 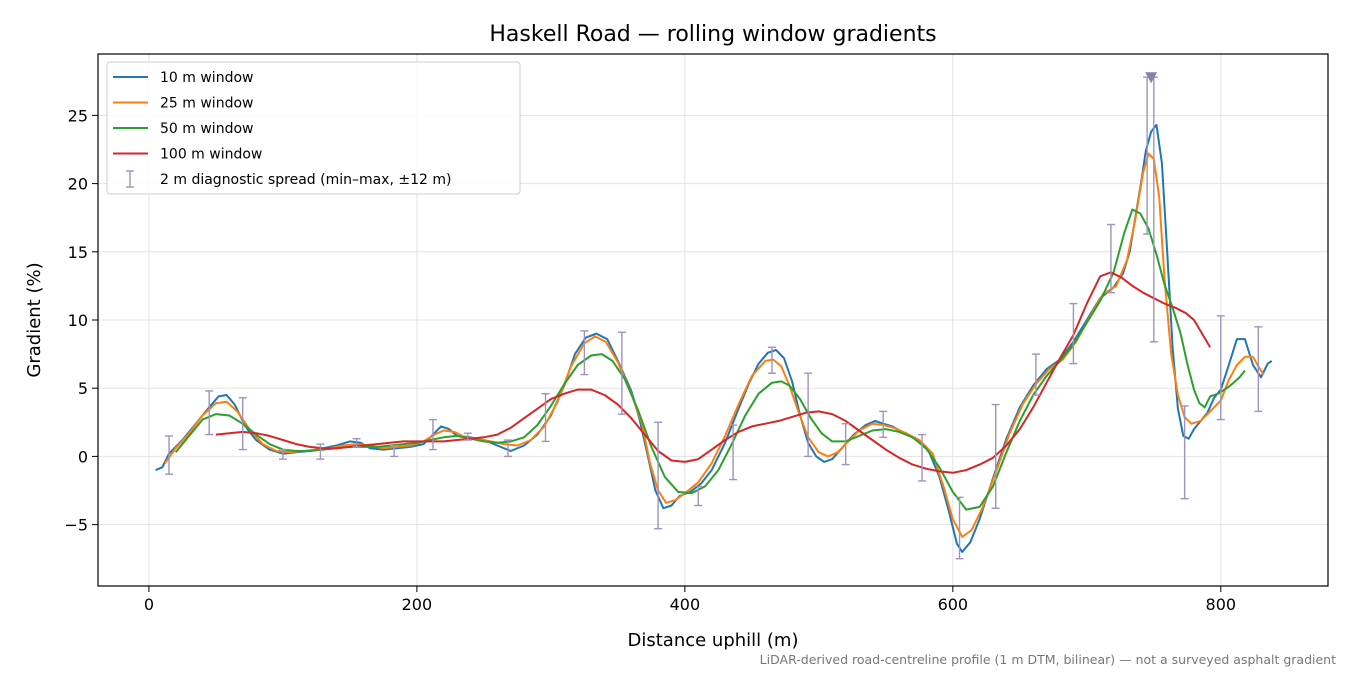 What do you see at coordinates (1221, 604) in the screenshot?
I see `x-tick-label: 800` at bounding box center [1221, 604].